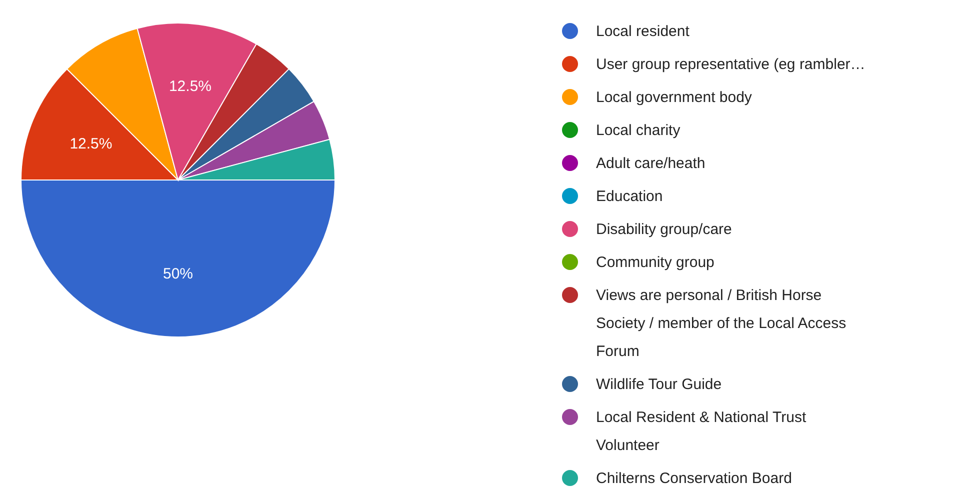  I want to click on legend-label: Local resident, so click(643, 31).